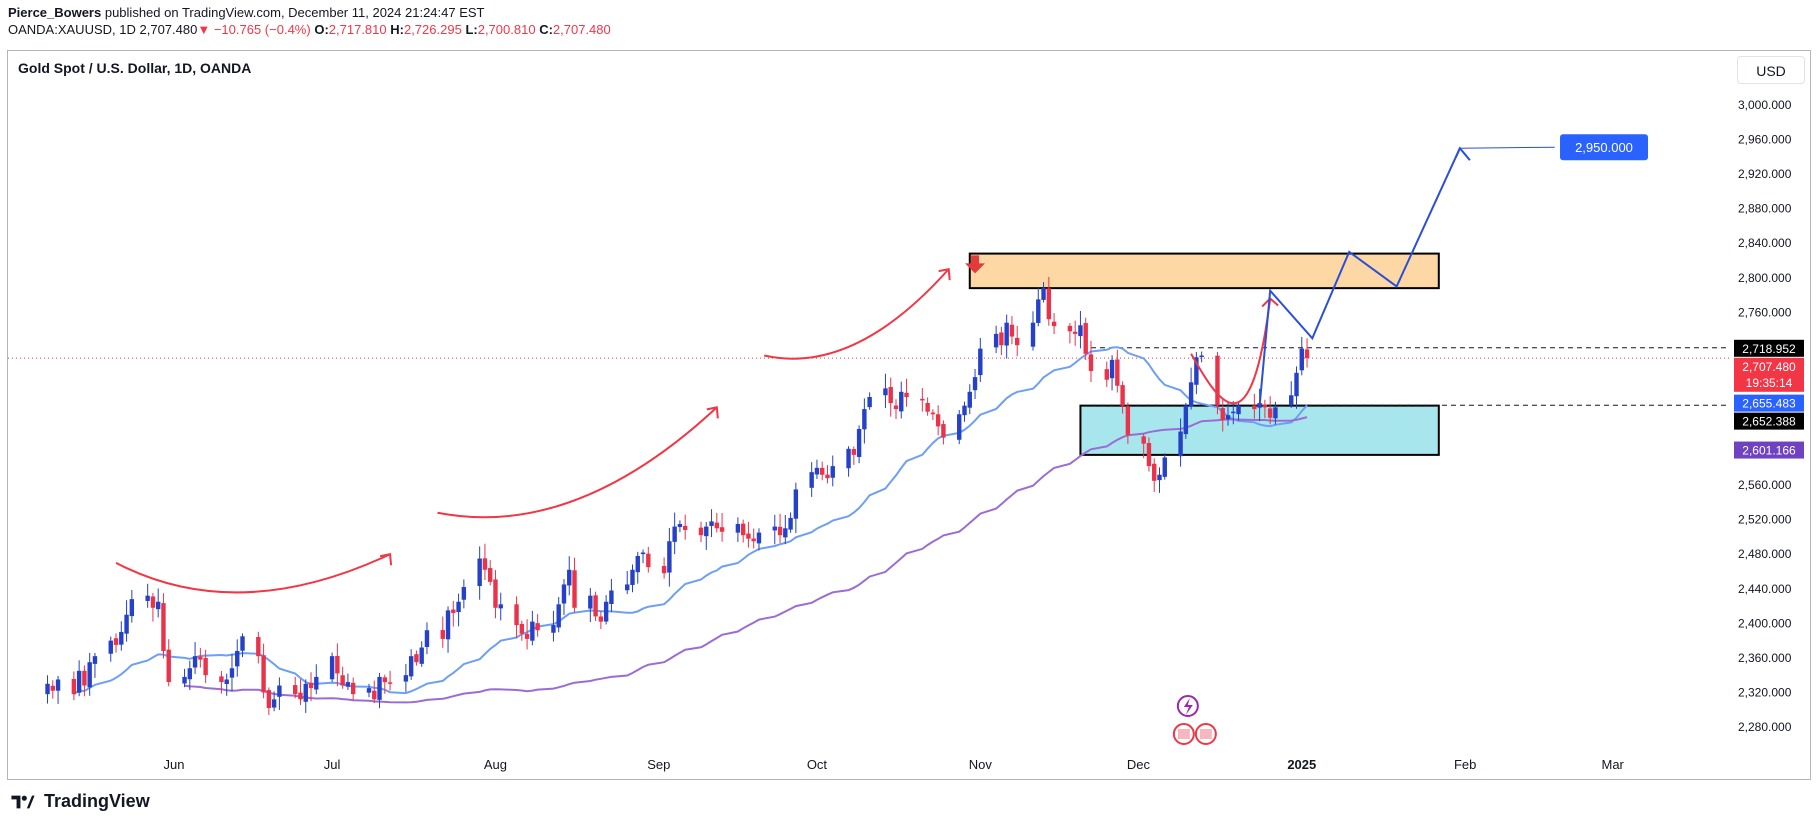 The image size is (1818, 822). Describe the element at coordinates (55, 12) in the screenshot. I see `author-name: Pierce_Bowers` at that location.